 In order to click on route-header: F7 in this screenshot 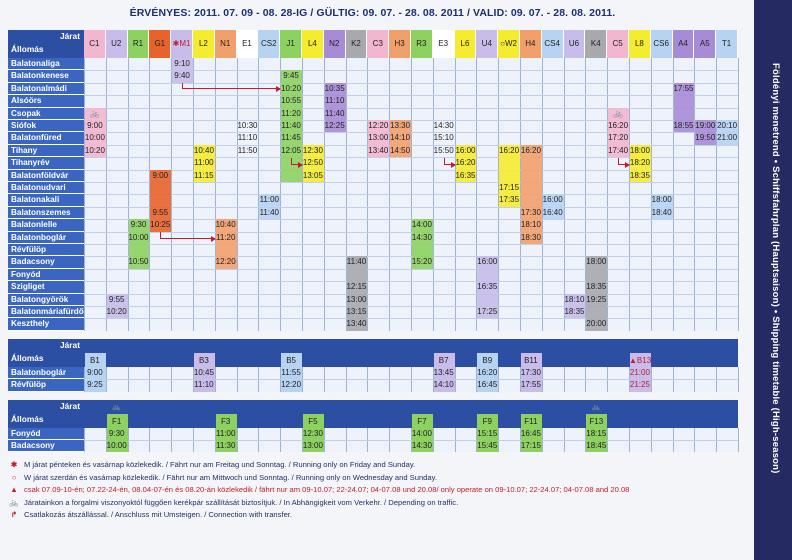, I will do `click(422, 421)`.